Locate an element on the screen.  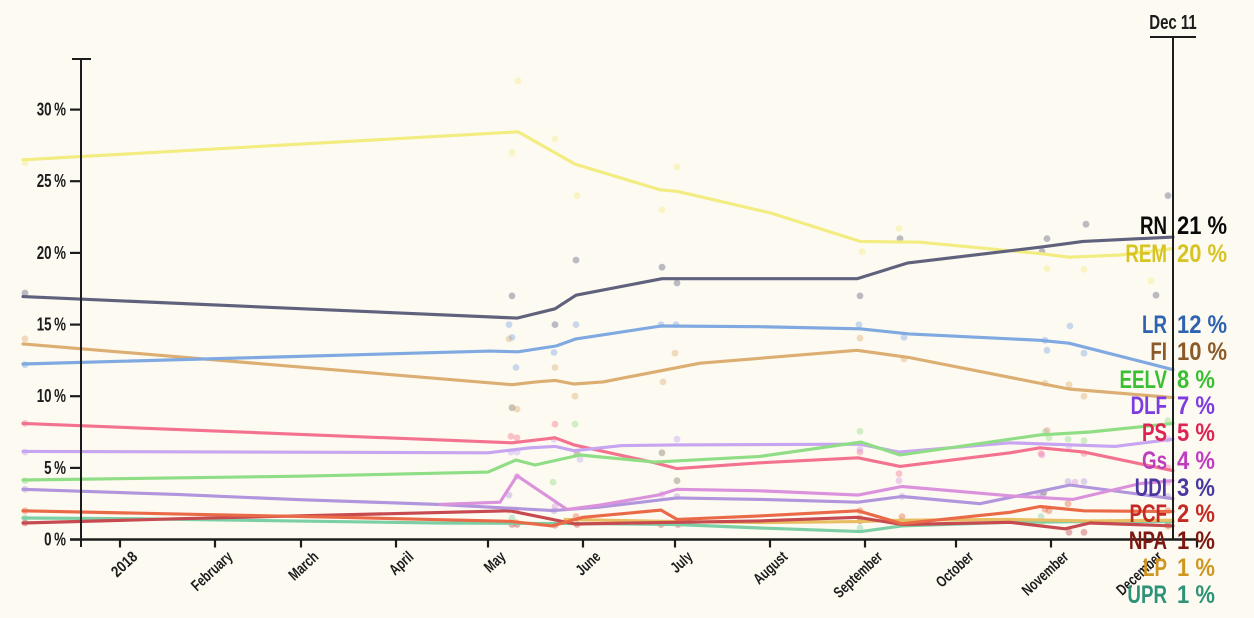
svg-text: RN is located at coordinates (1153, 225).